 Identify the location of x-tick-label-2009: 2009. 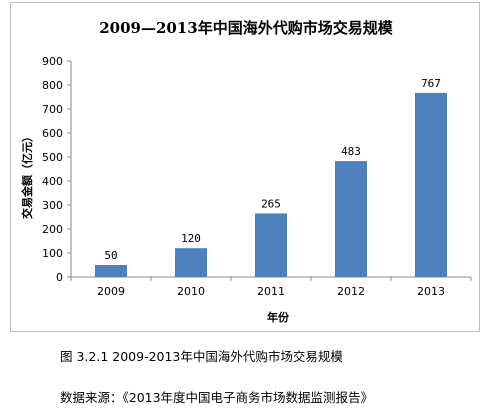
(111, 291).